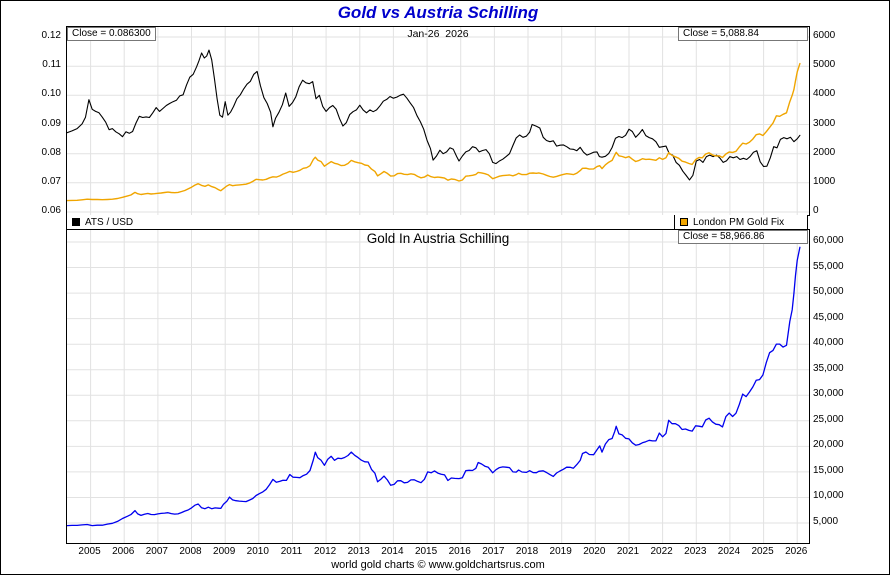 The image size is (890, 575). What do you see at coordinates (828, 470) in the screenshot?
I see `bottom-right-axis-tick: 15,000` at bounding box center [828, 470].